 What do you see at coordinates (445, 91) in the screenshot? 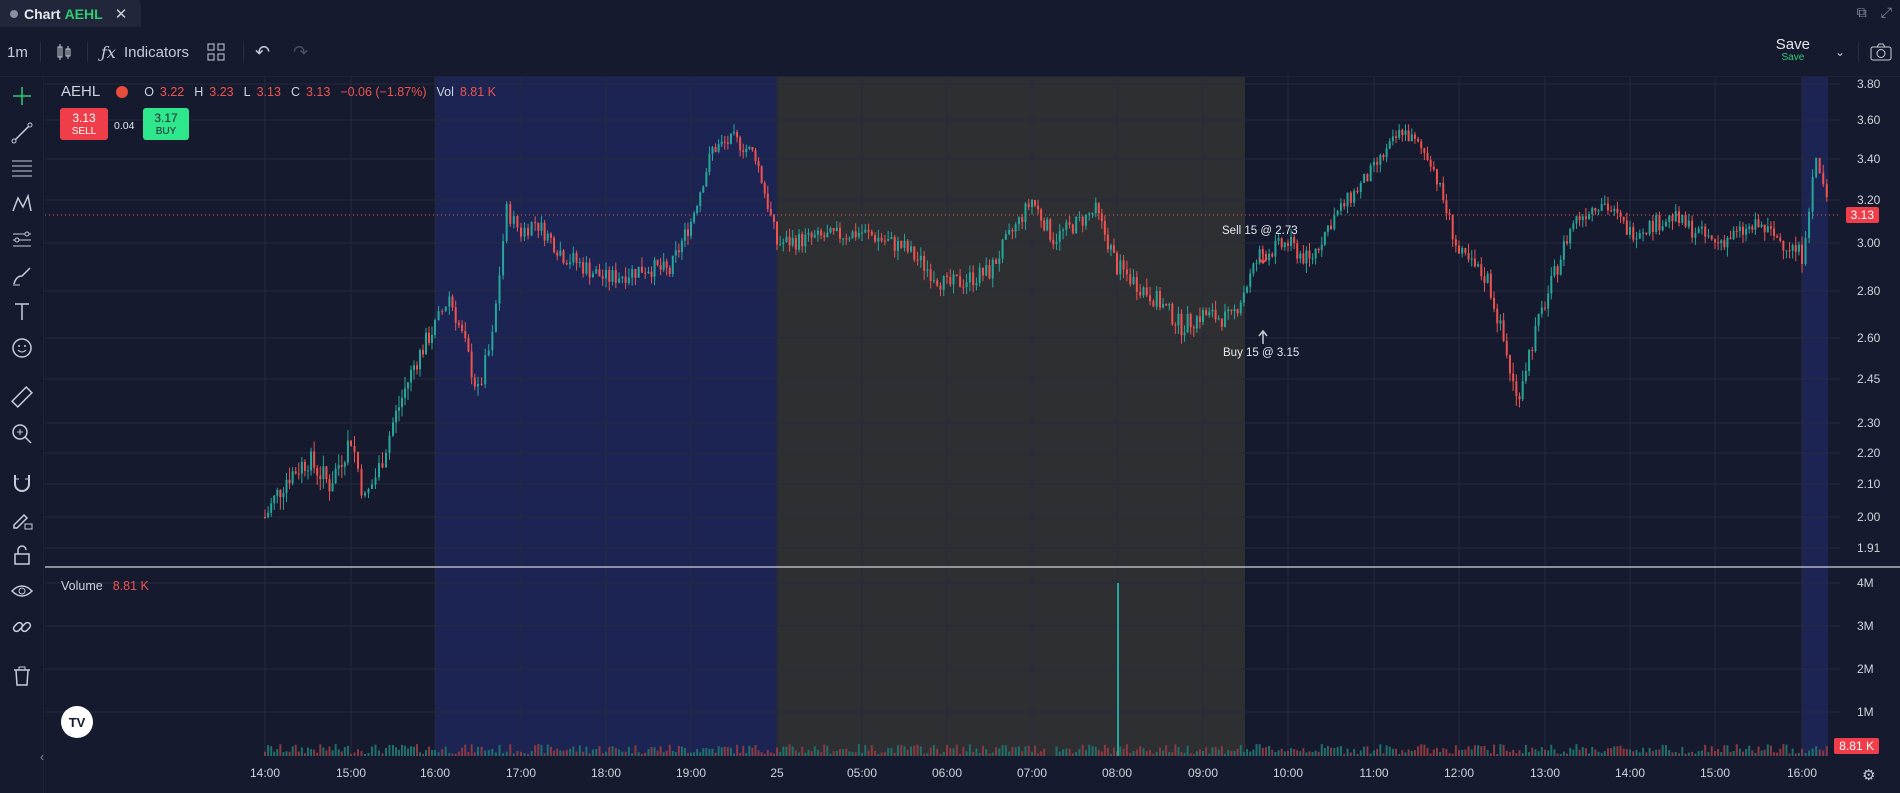
I see `vol-label: Vol` at bounding box center [445, 91].